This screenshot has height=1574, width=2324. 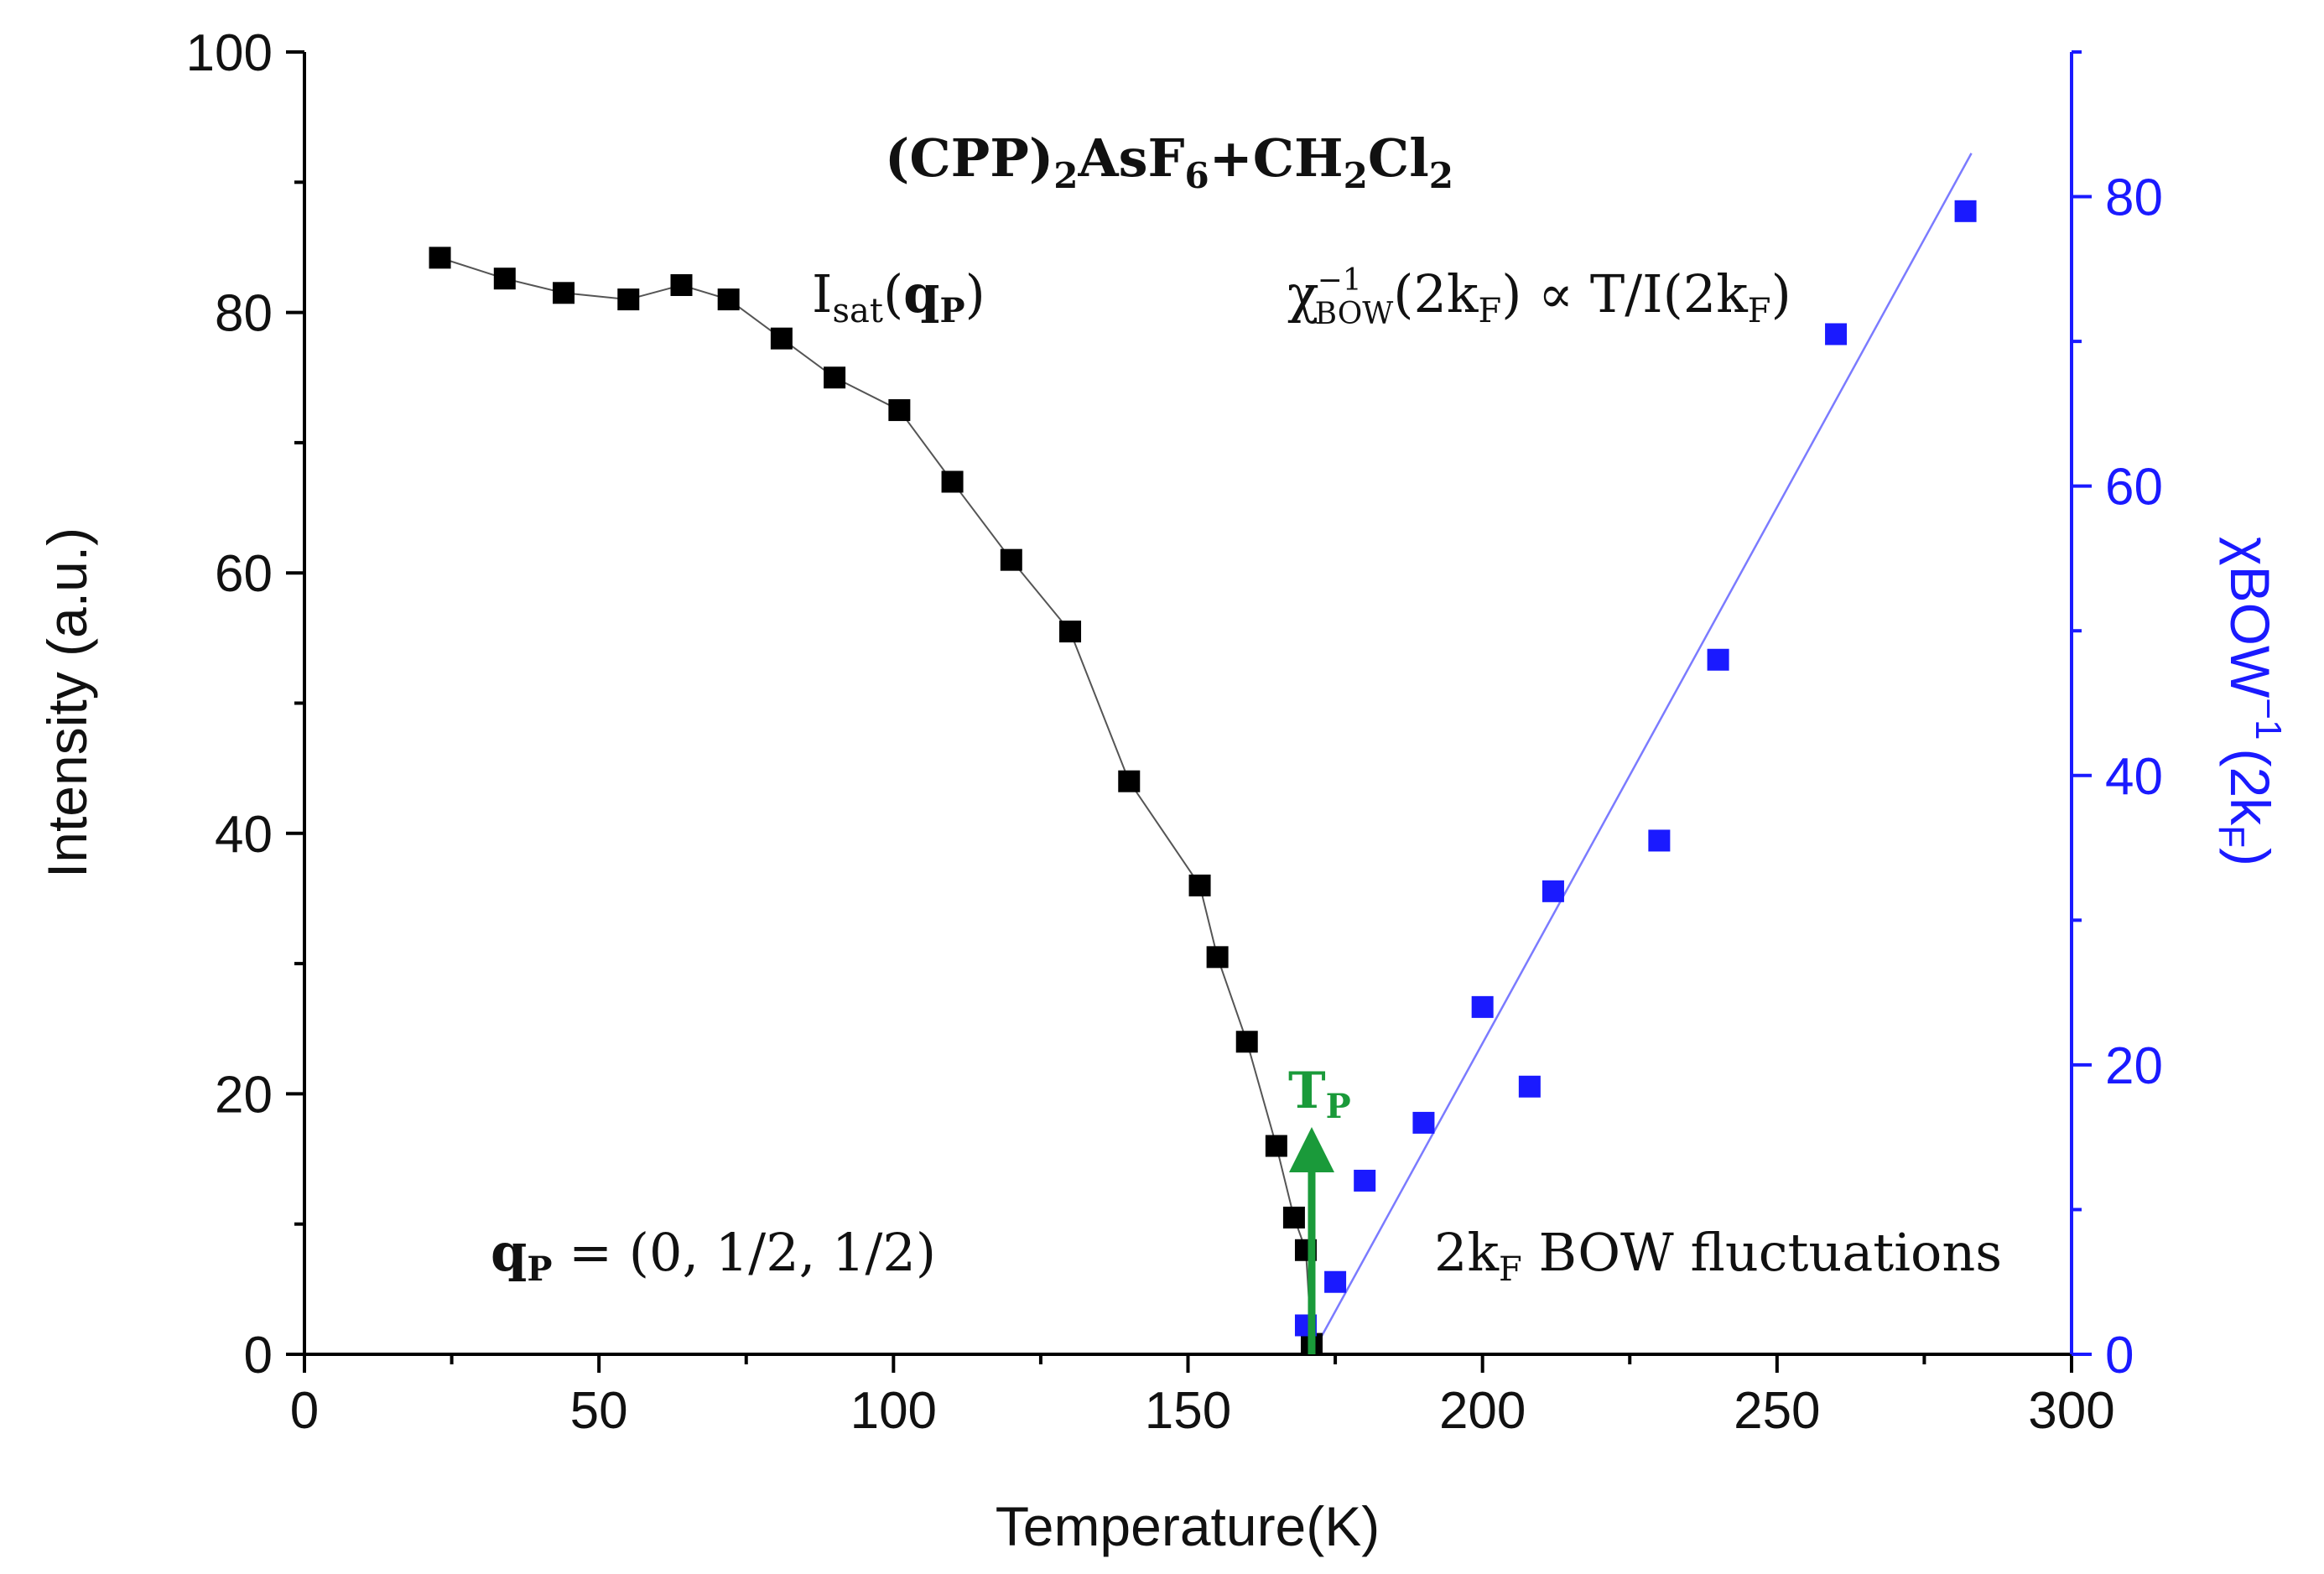 I want to click on svg-text:χBOW−1(2kF): χBOW−1 (2kF), so click(x=2250, y=701).